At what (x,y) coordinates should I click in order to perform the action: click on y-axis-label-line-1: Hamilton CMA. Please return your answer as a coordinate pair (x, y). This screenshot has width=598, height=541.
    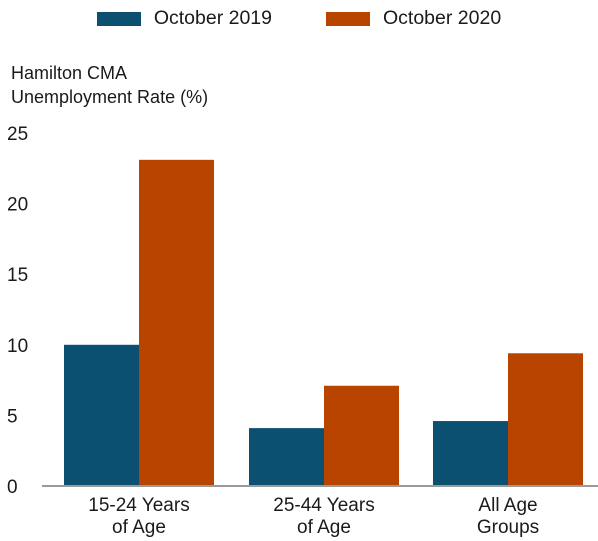
    Looking at the image, I should click on (69, 73).